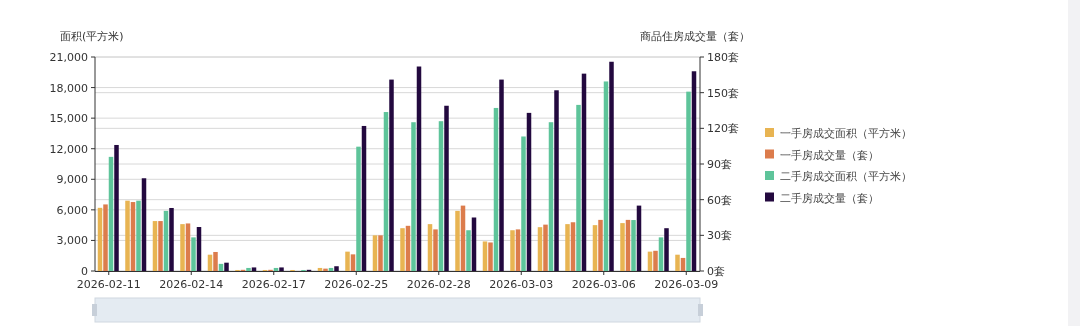  Describe the element at coordinates (68, 88) in the screenshot. I see `y-tick-label: 18,000` at that location.